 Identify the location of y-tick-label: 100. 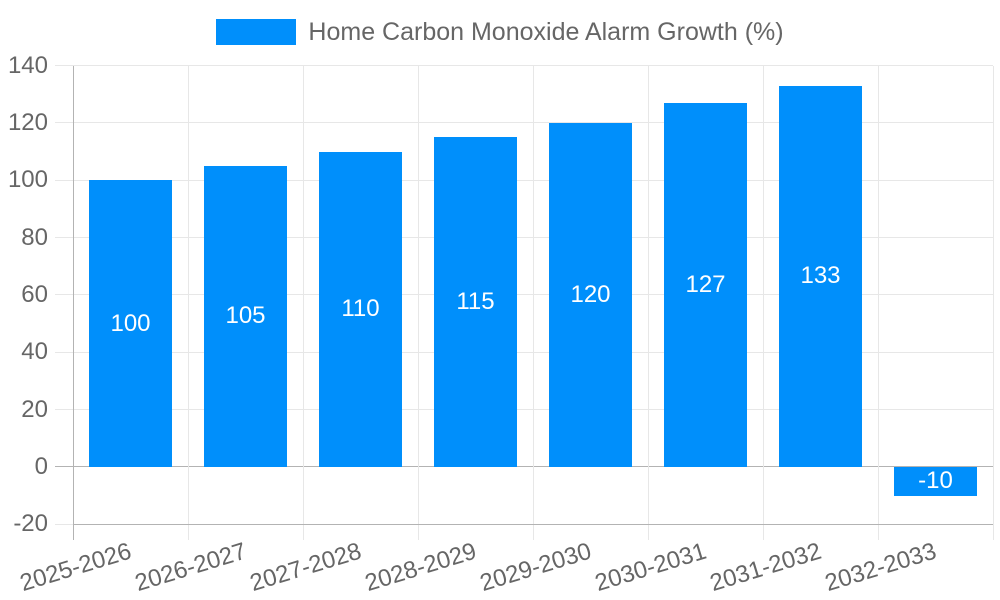
(27, 180).